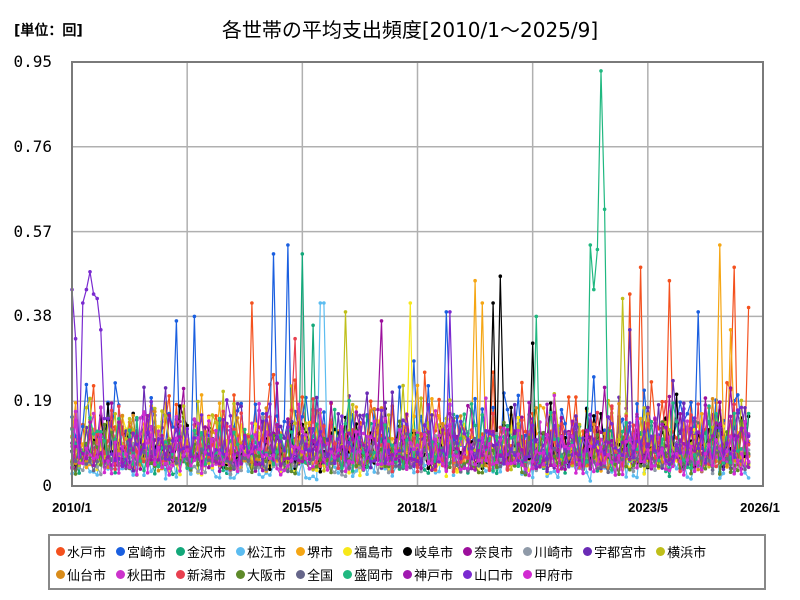 This screenshot has width=800, height=600. Describe the element at coordinates (32, 61) in the screenshot. I see `y-tick-label: 0.95` at that location.